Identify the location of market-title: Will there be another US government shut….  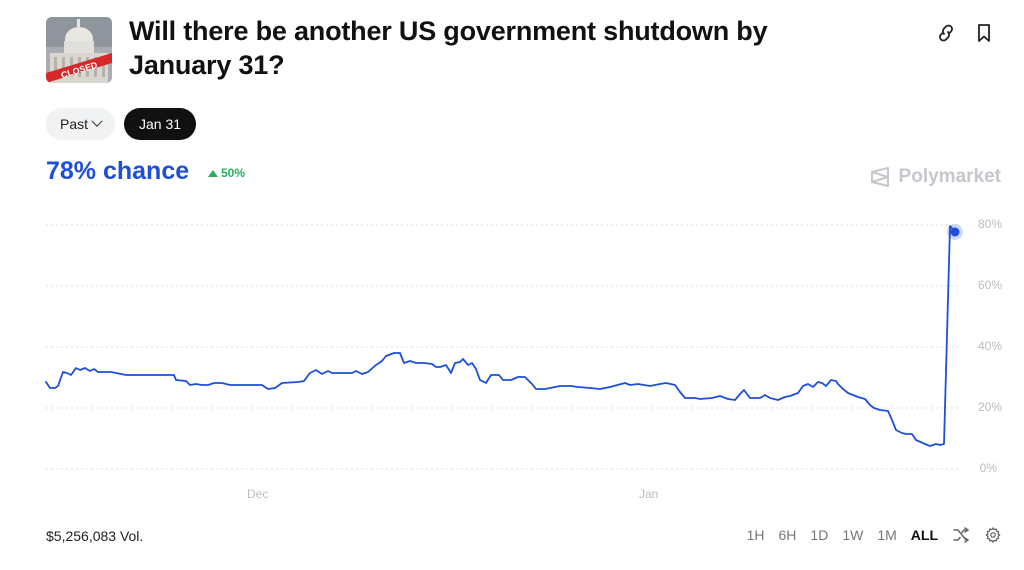
(448, 48).